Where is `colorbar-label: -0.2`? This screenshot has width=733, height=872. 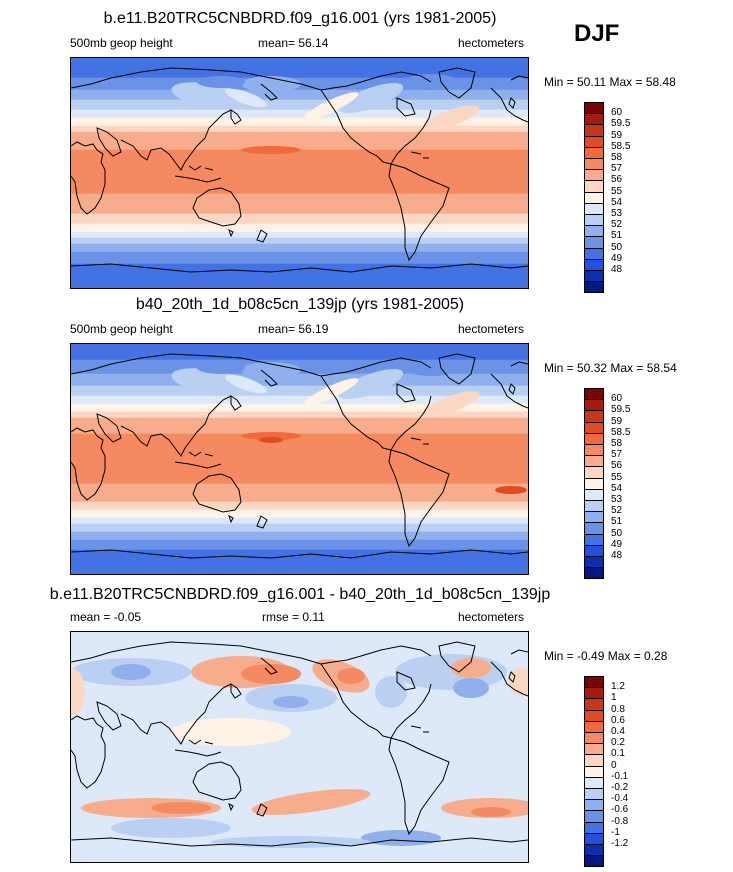
colorbar-label: -0.2 is located at coordinates (620, 787).